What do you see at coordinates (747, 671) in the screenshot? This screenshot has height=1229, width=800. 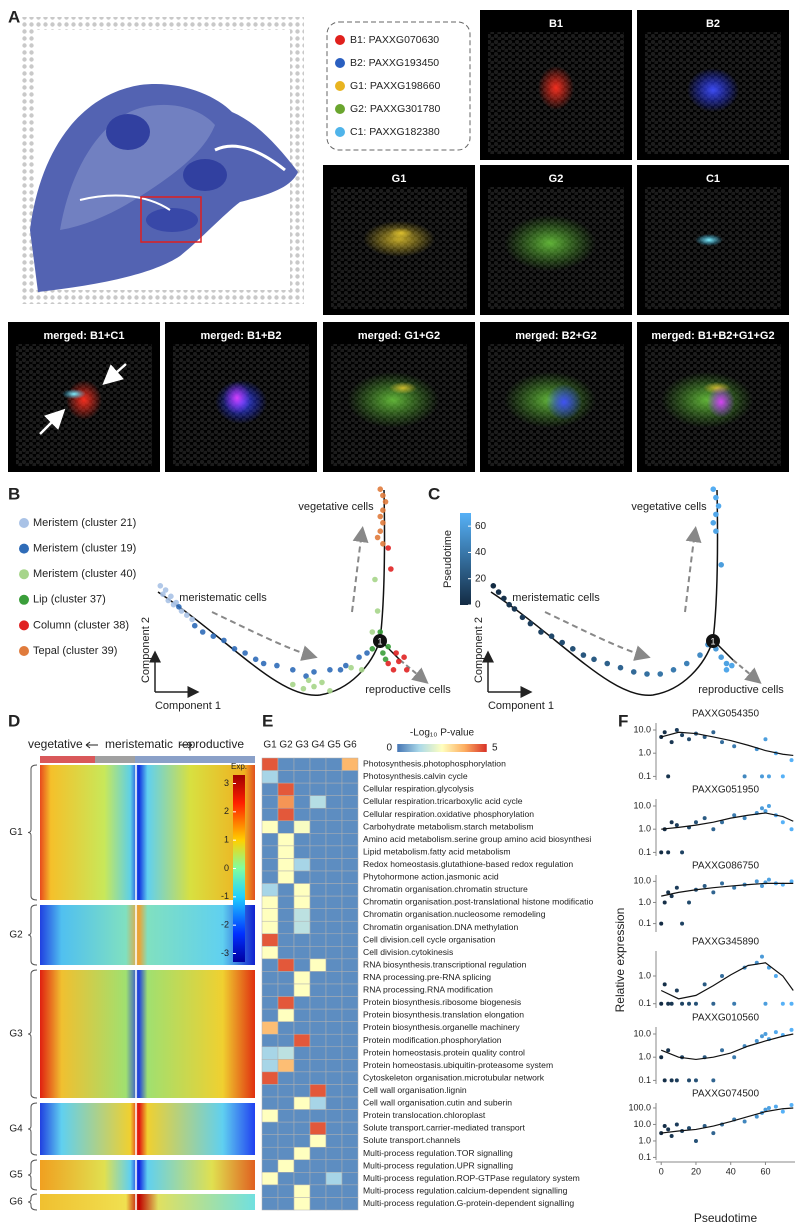 I see `dashed-arrow` at bounding box center [747, 671].